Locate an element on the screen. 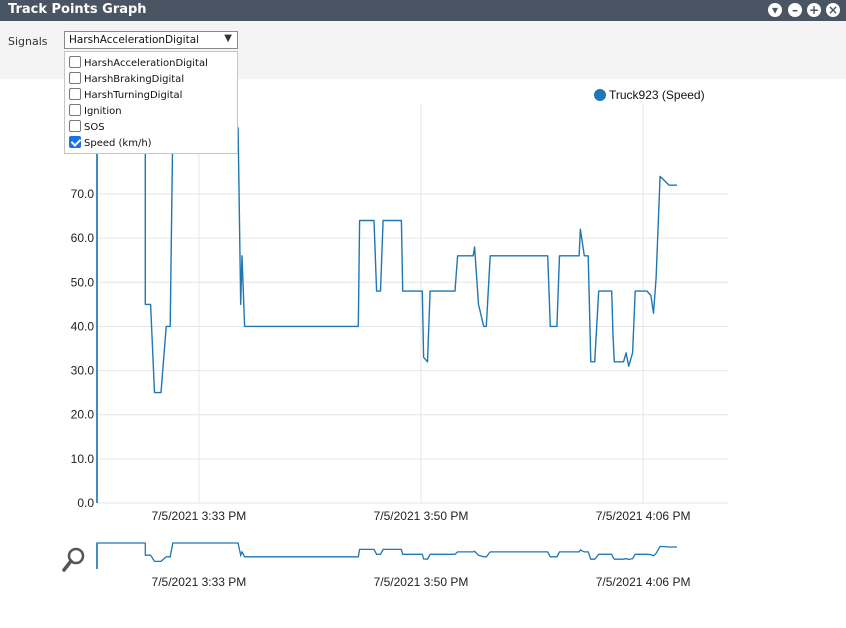  signals-label: Signals is located at coordinates (28, 41).